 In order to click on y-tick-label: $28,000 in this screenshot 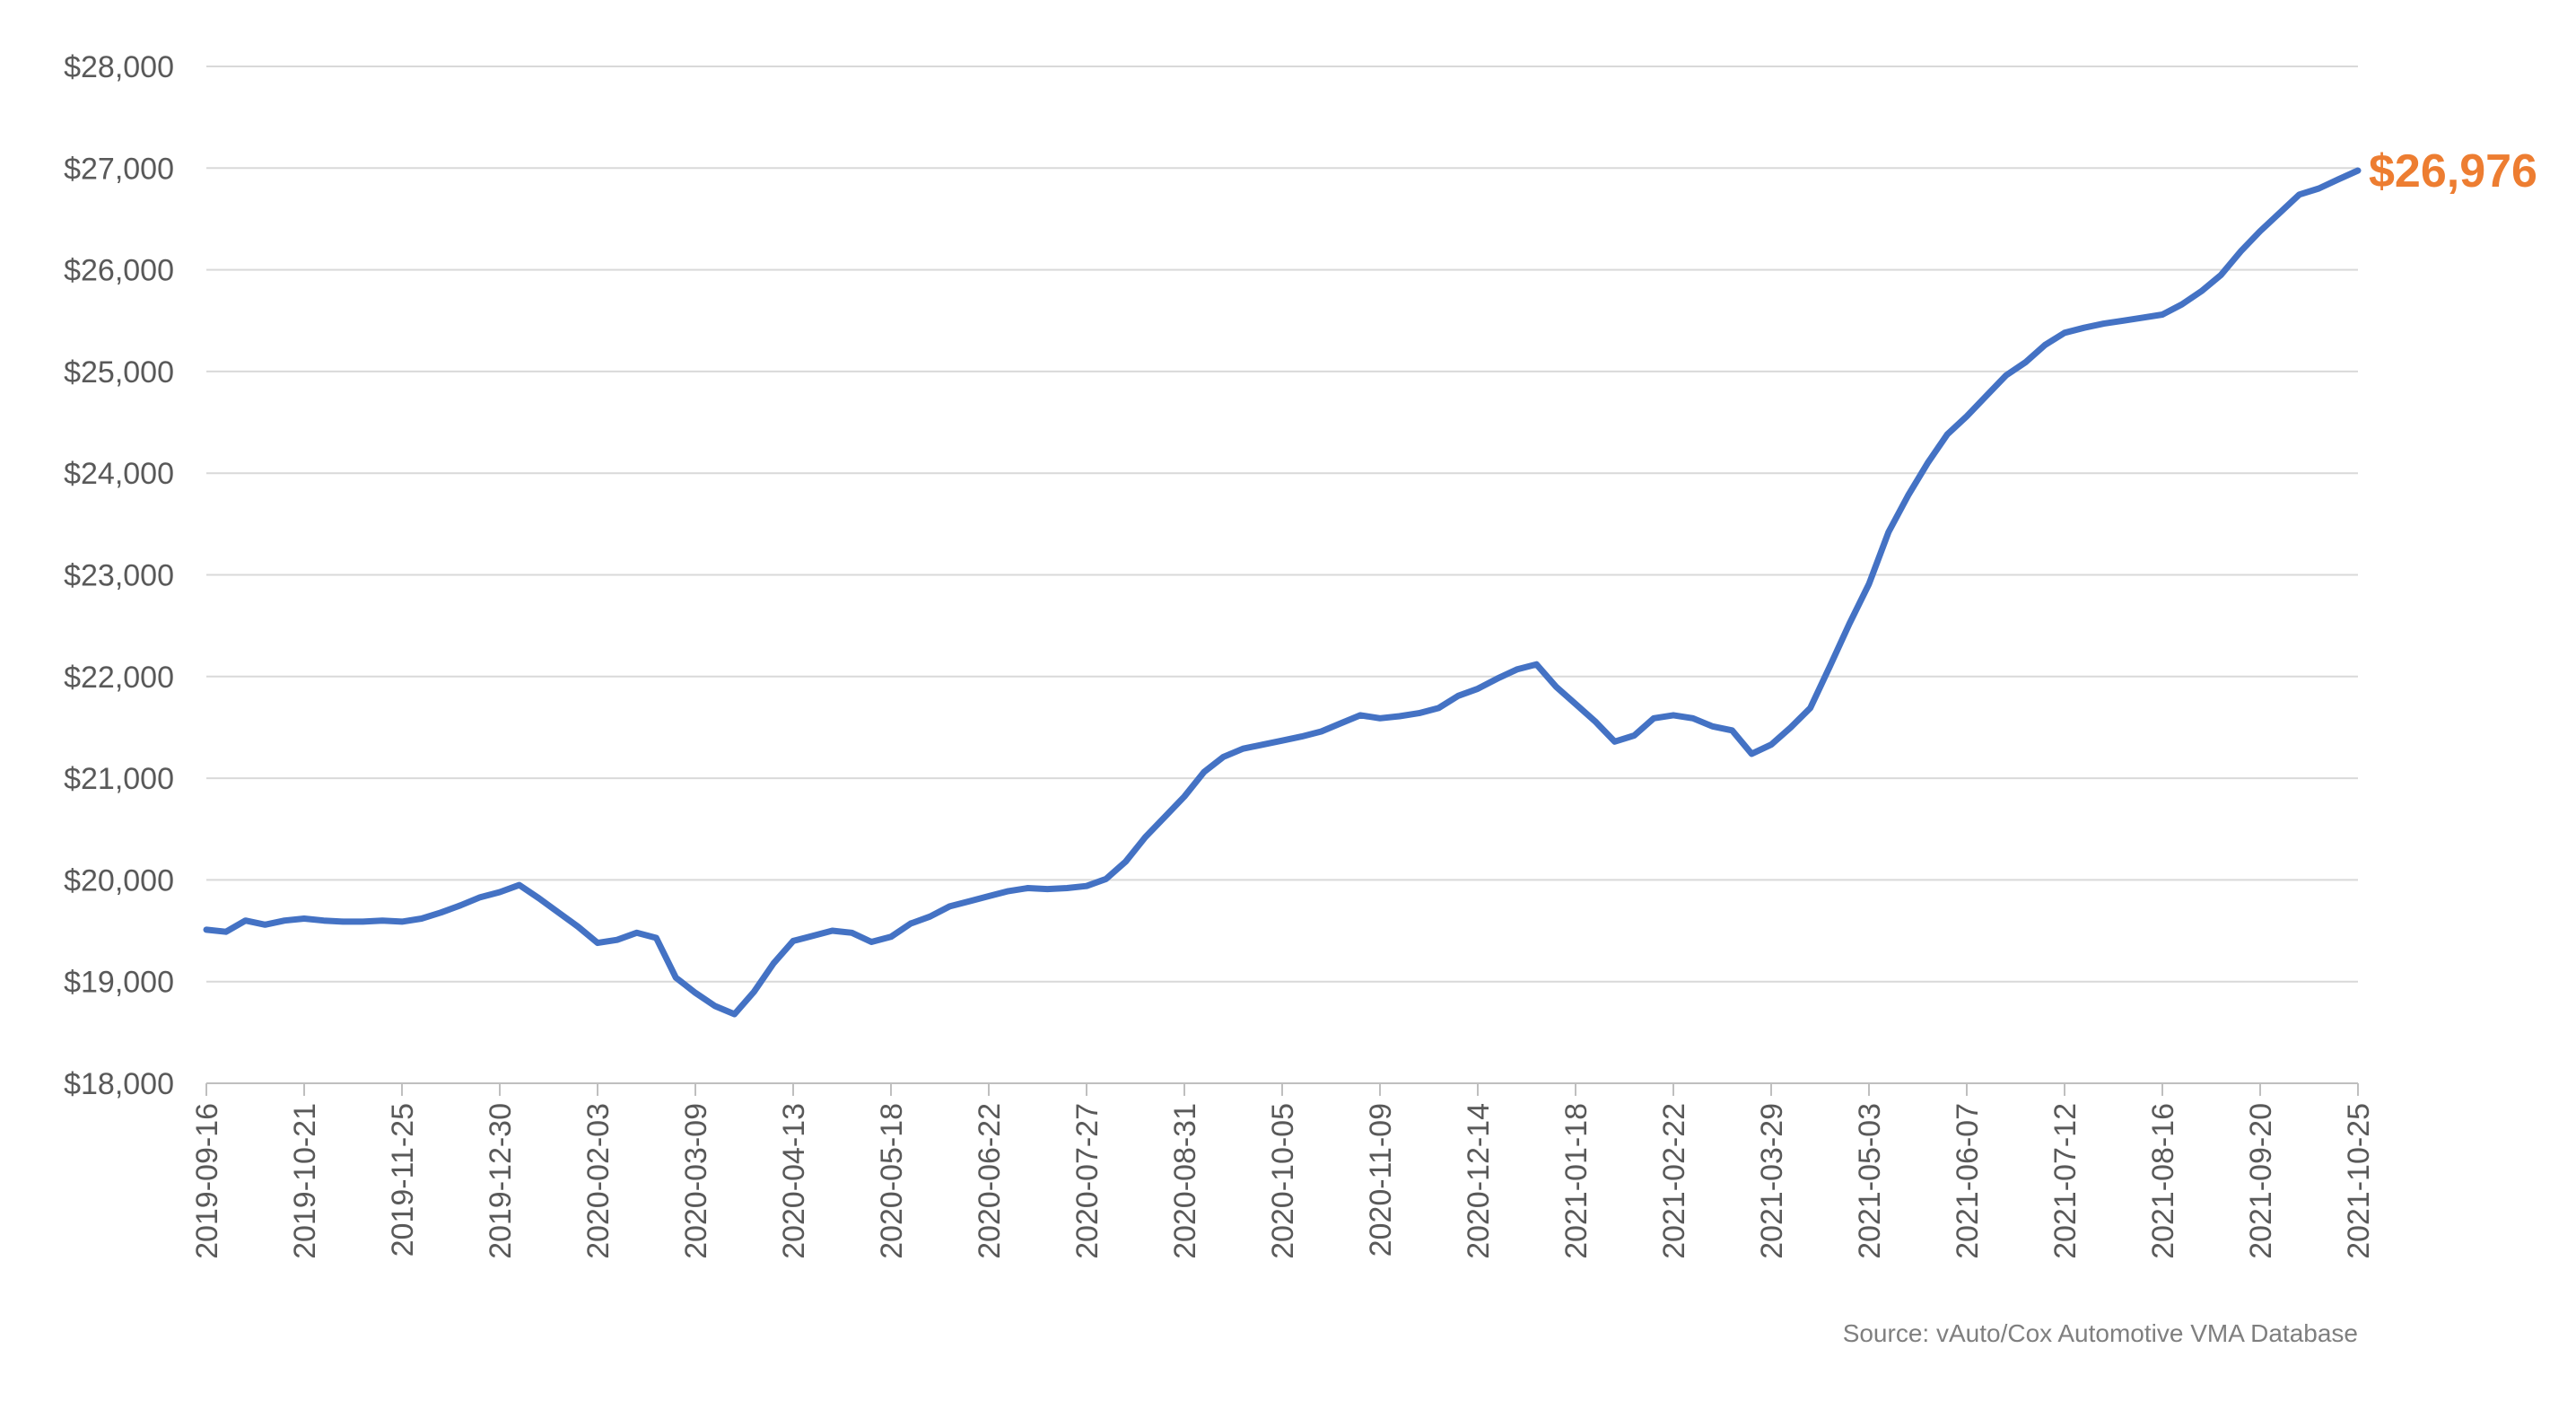, I will do `click(119, 67)`.